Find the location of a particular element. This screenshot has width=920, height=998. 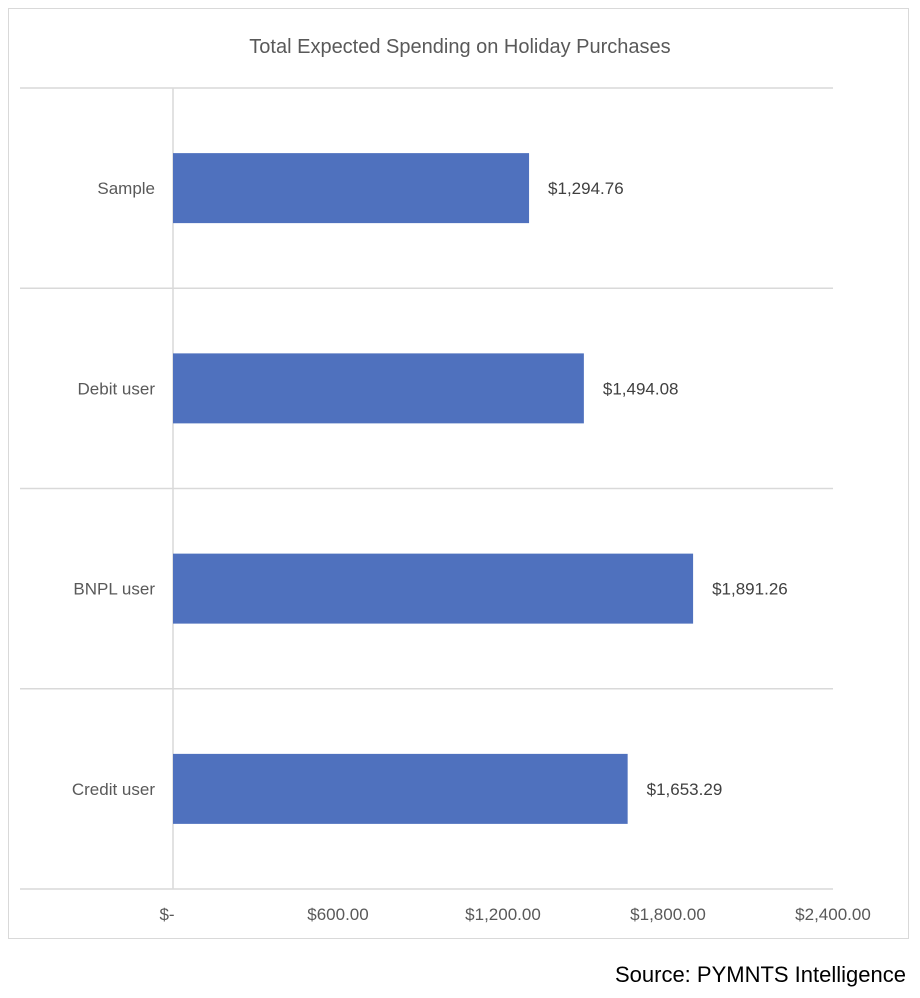

bar-debit-user is located at coordinates (378, 388).